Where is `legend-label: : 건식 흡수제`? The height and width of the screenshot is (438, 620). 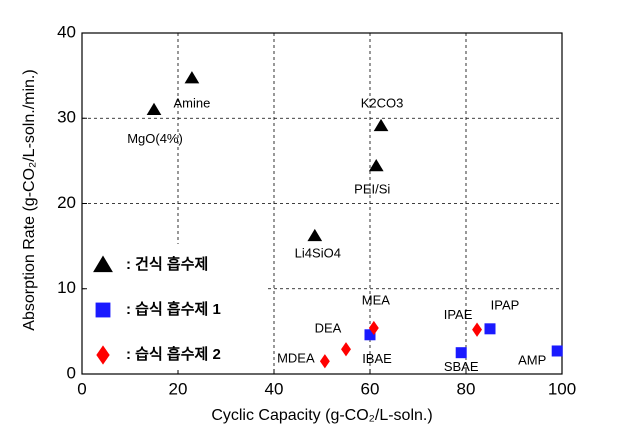
legend-label: : 건식 흡수제 is located at coordinates (167, 264).